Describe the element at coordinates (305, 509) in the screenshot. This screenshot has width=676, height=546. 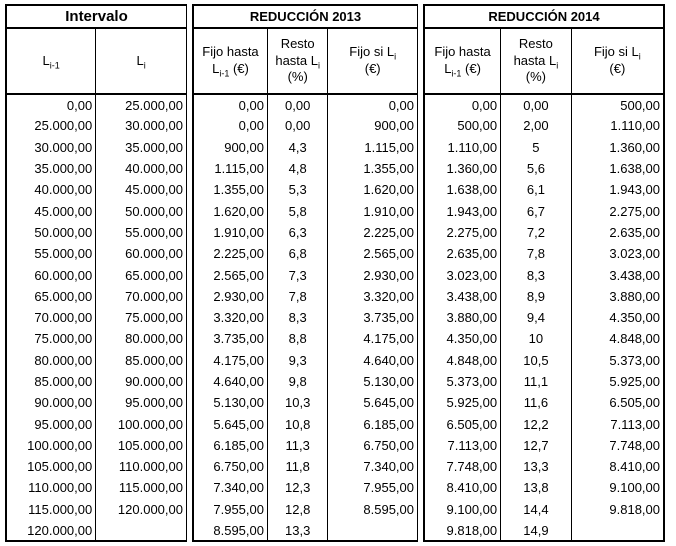
I see `table-row: 7.955,00 12,8 8.595,00` at that location.